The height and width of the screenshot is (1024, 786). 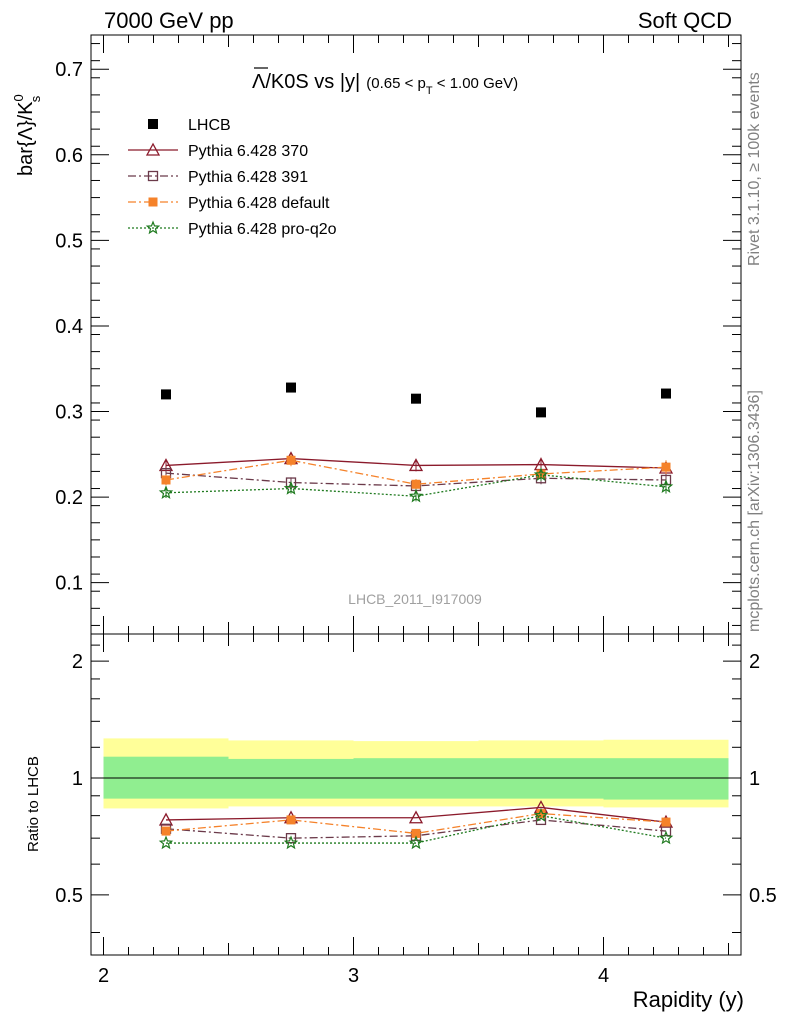 I want to click on title-main: /K0S vs |y|, so click(x=312, y=82).